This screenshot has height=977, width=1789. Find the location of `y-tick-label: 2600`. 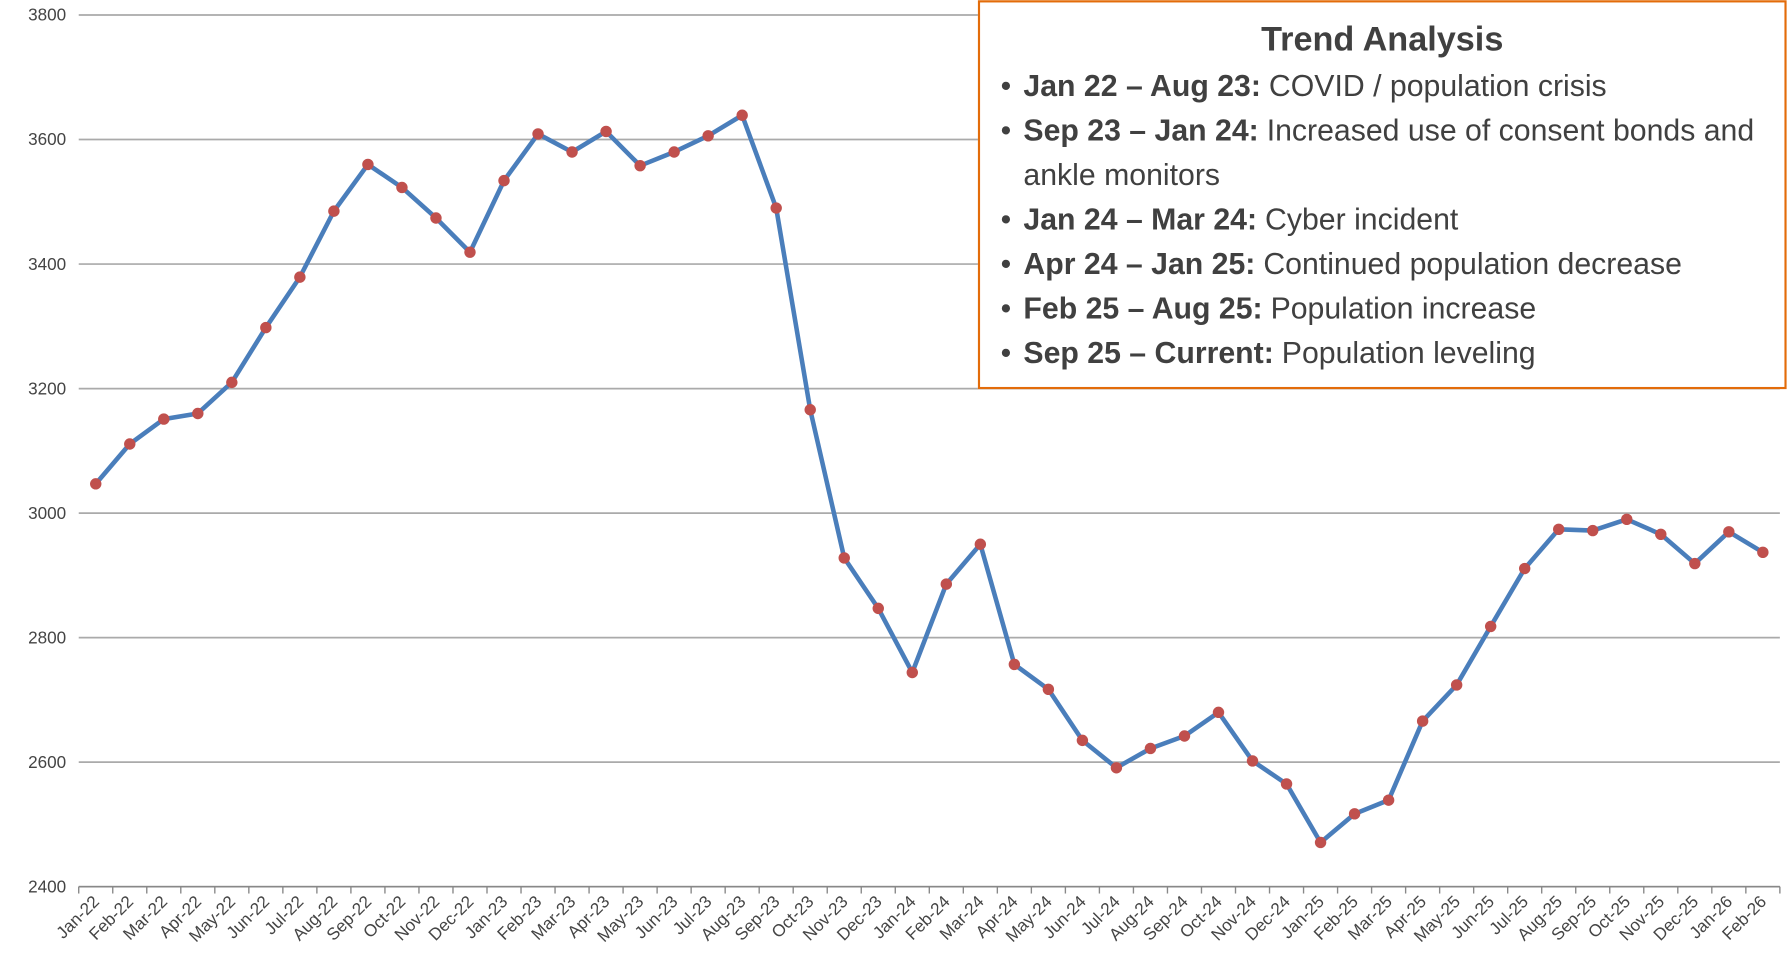

y-tick-label: 2600 is located at coordinates (47, 762).